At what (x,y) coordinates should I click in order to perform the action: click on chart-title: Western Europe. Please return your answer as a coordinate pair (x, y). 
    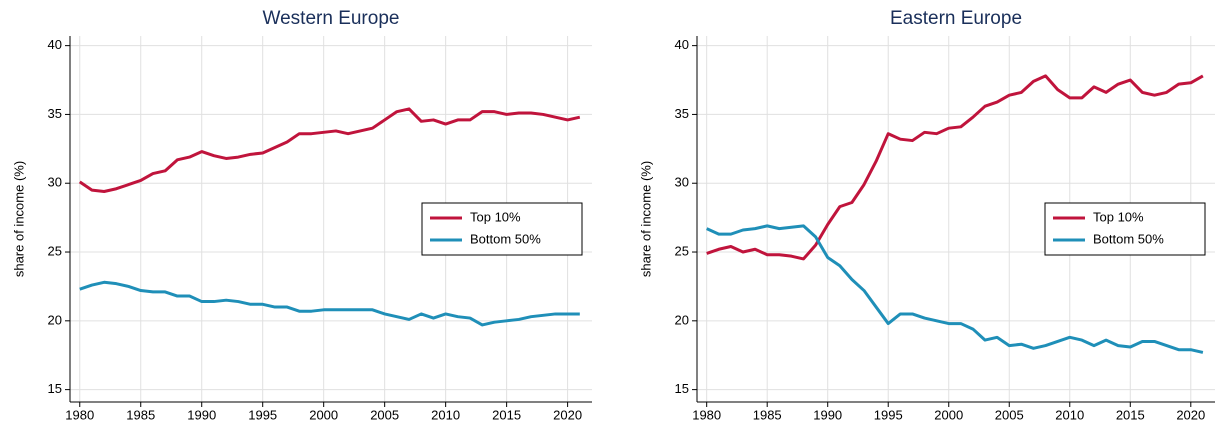
    Looking at the image, I should click on (331, 18).